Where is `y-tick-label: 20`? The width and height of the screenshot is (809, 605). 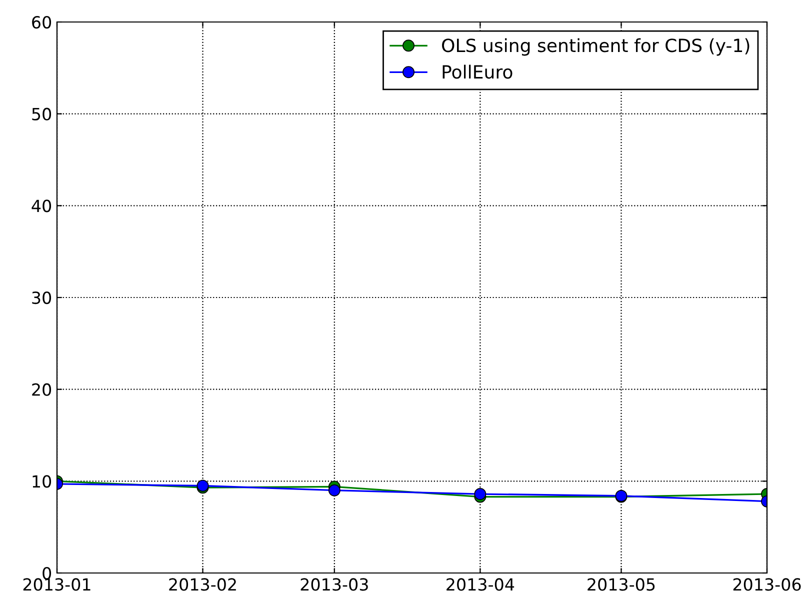
y-tick-label: 20 is located at coordinates (42, 389).